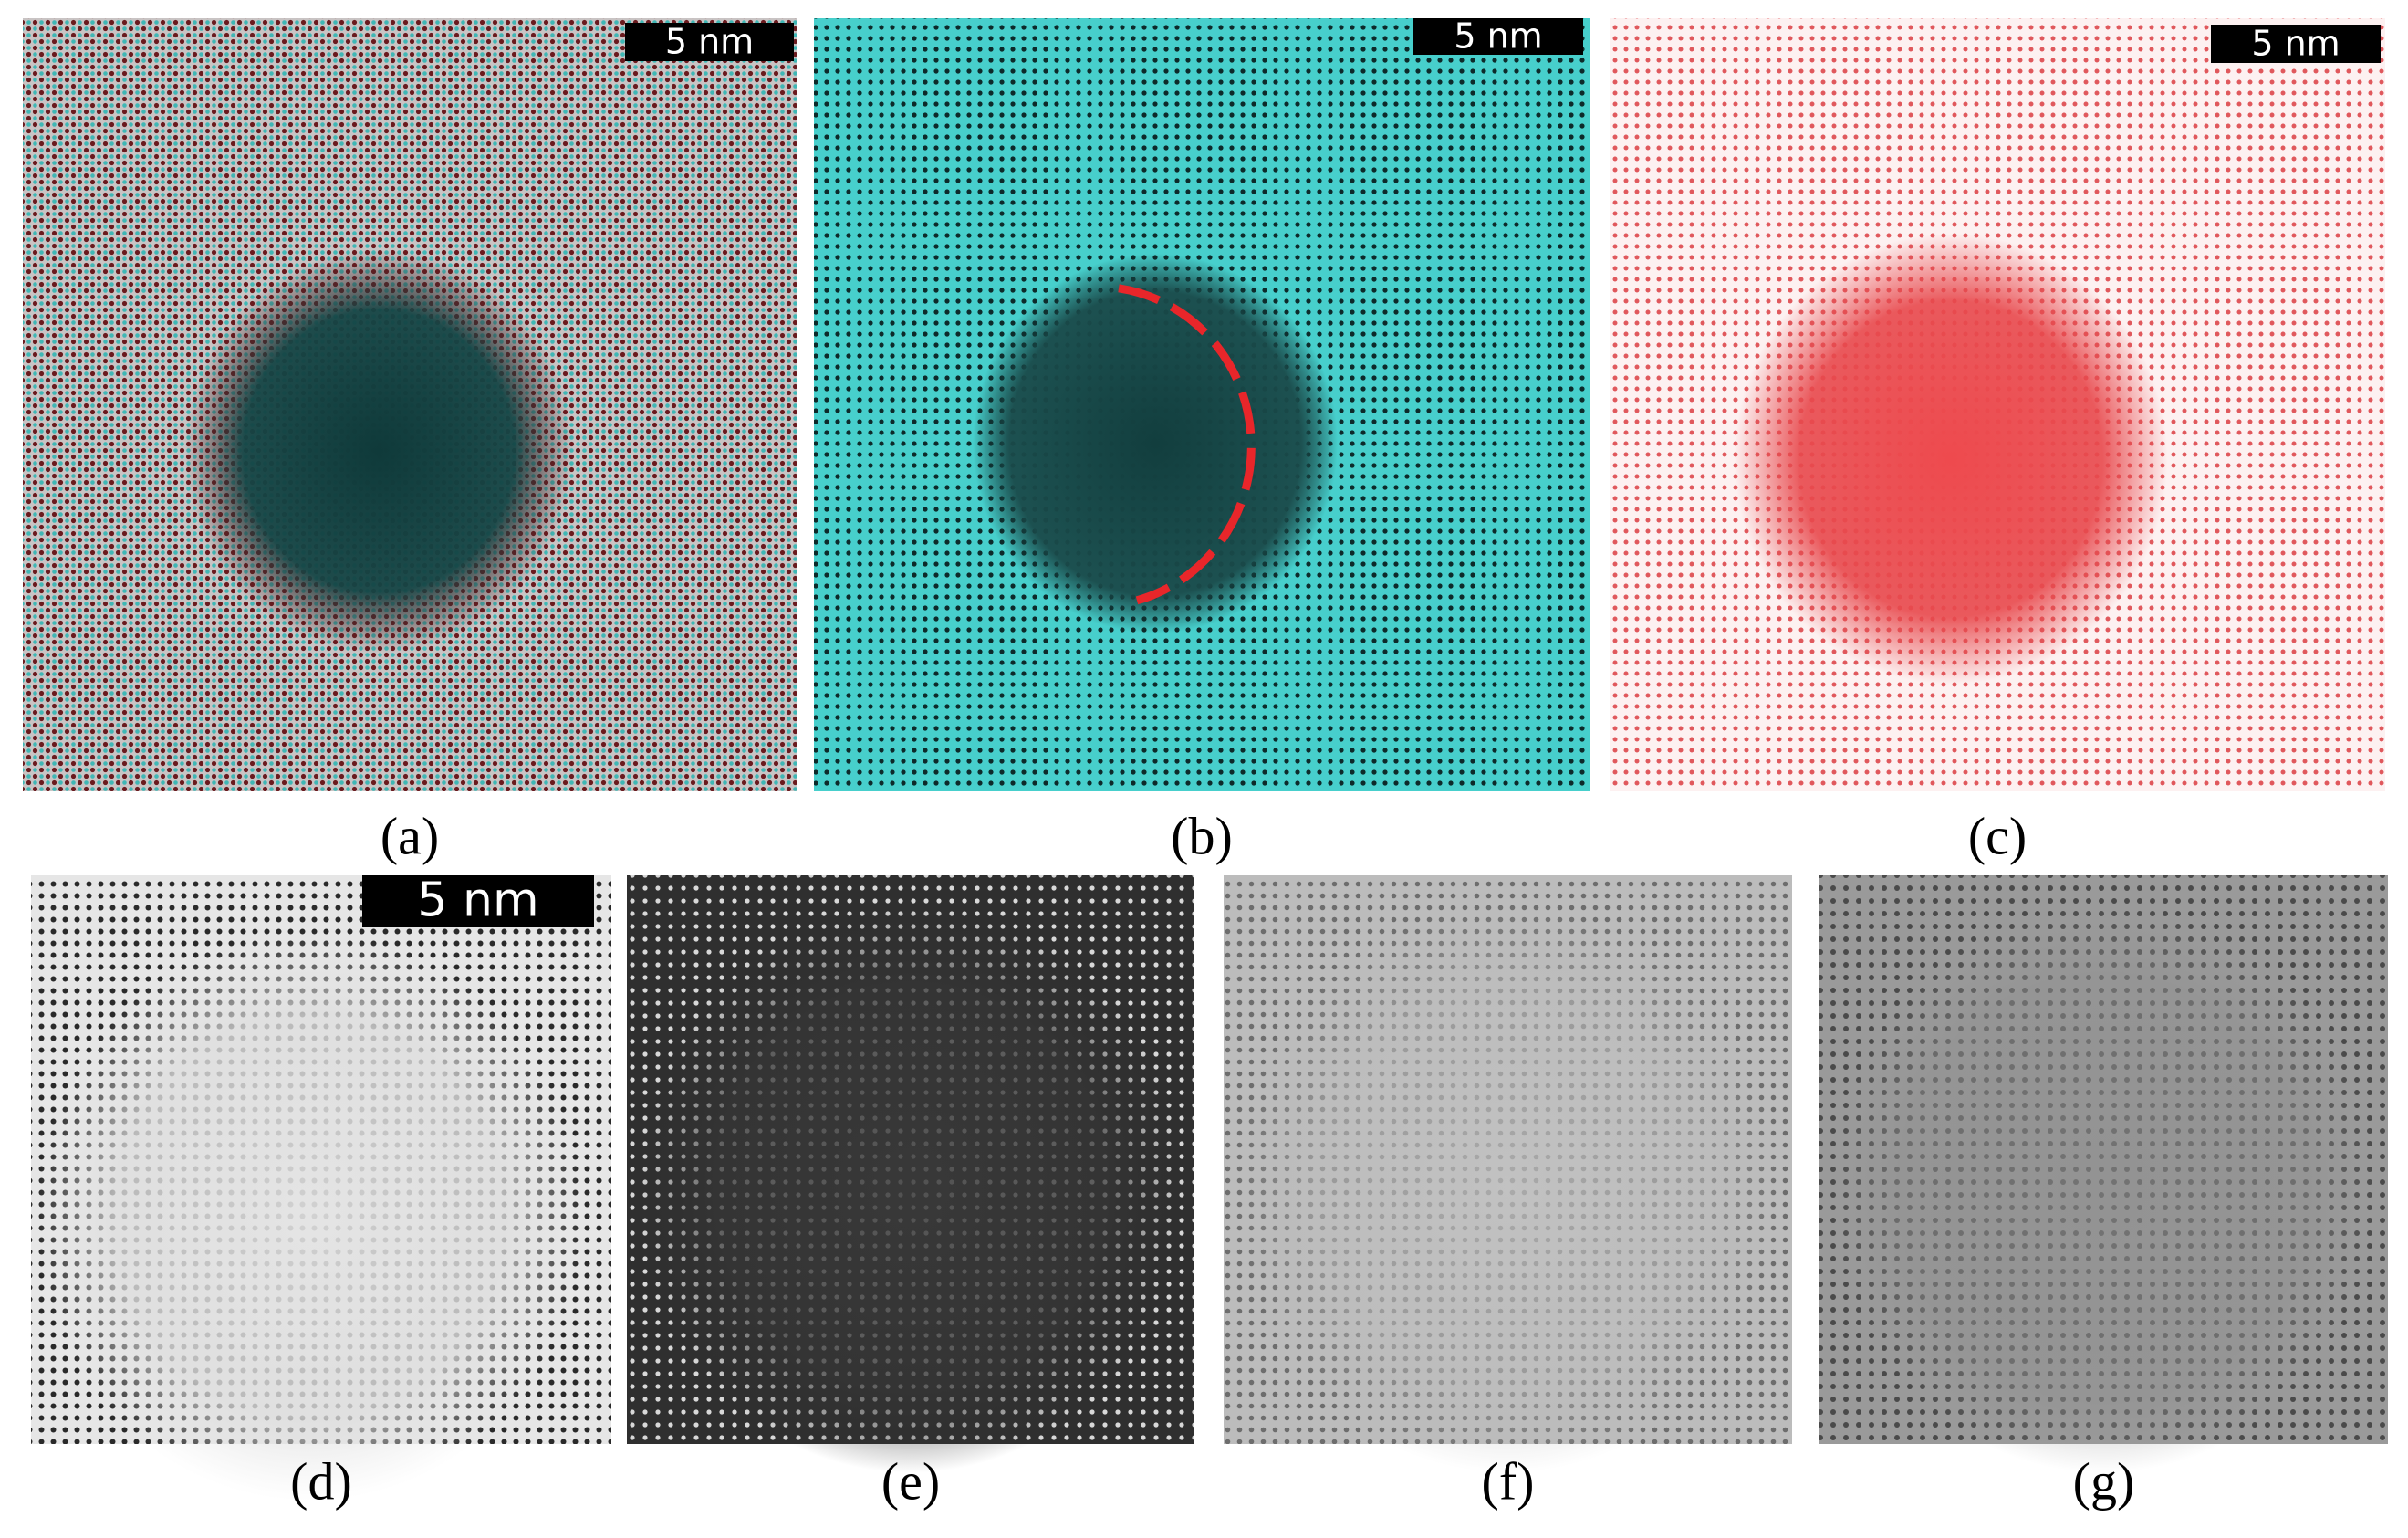 This screenshot has height=1538, width=2408. Describe the element at coordinates (1187, 445) in the screenshot. I see `boundary-arc` at that location.